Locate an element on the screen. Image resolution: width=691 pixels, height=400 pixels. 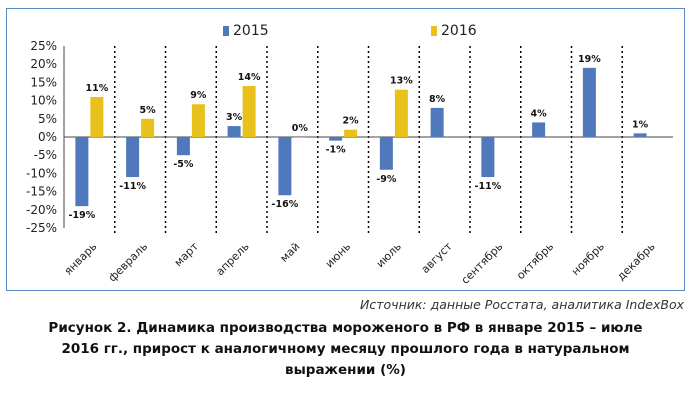
caption-line-3: выражении (%) is located at coordinates (345, 370).